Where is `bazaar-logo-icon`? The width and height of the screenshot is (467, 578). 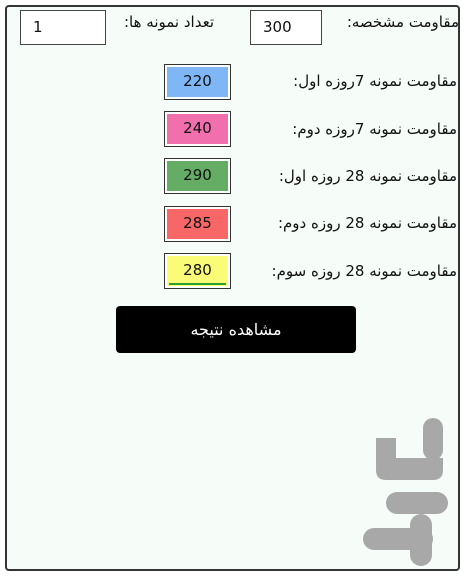 bazaar-logo-icon is located at coordinates (405, 492).